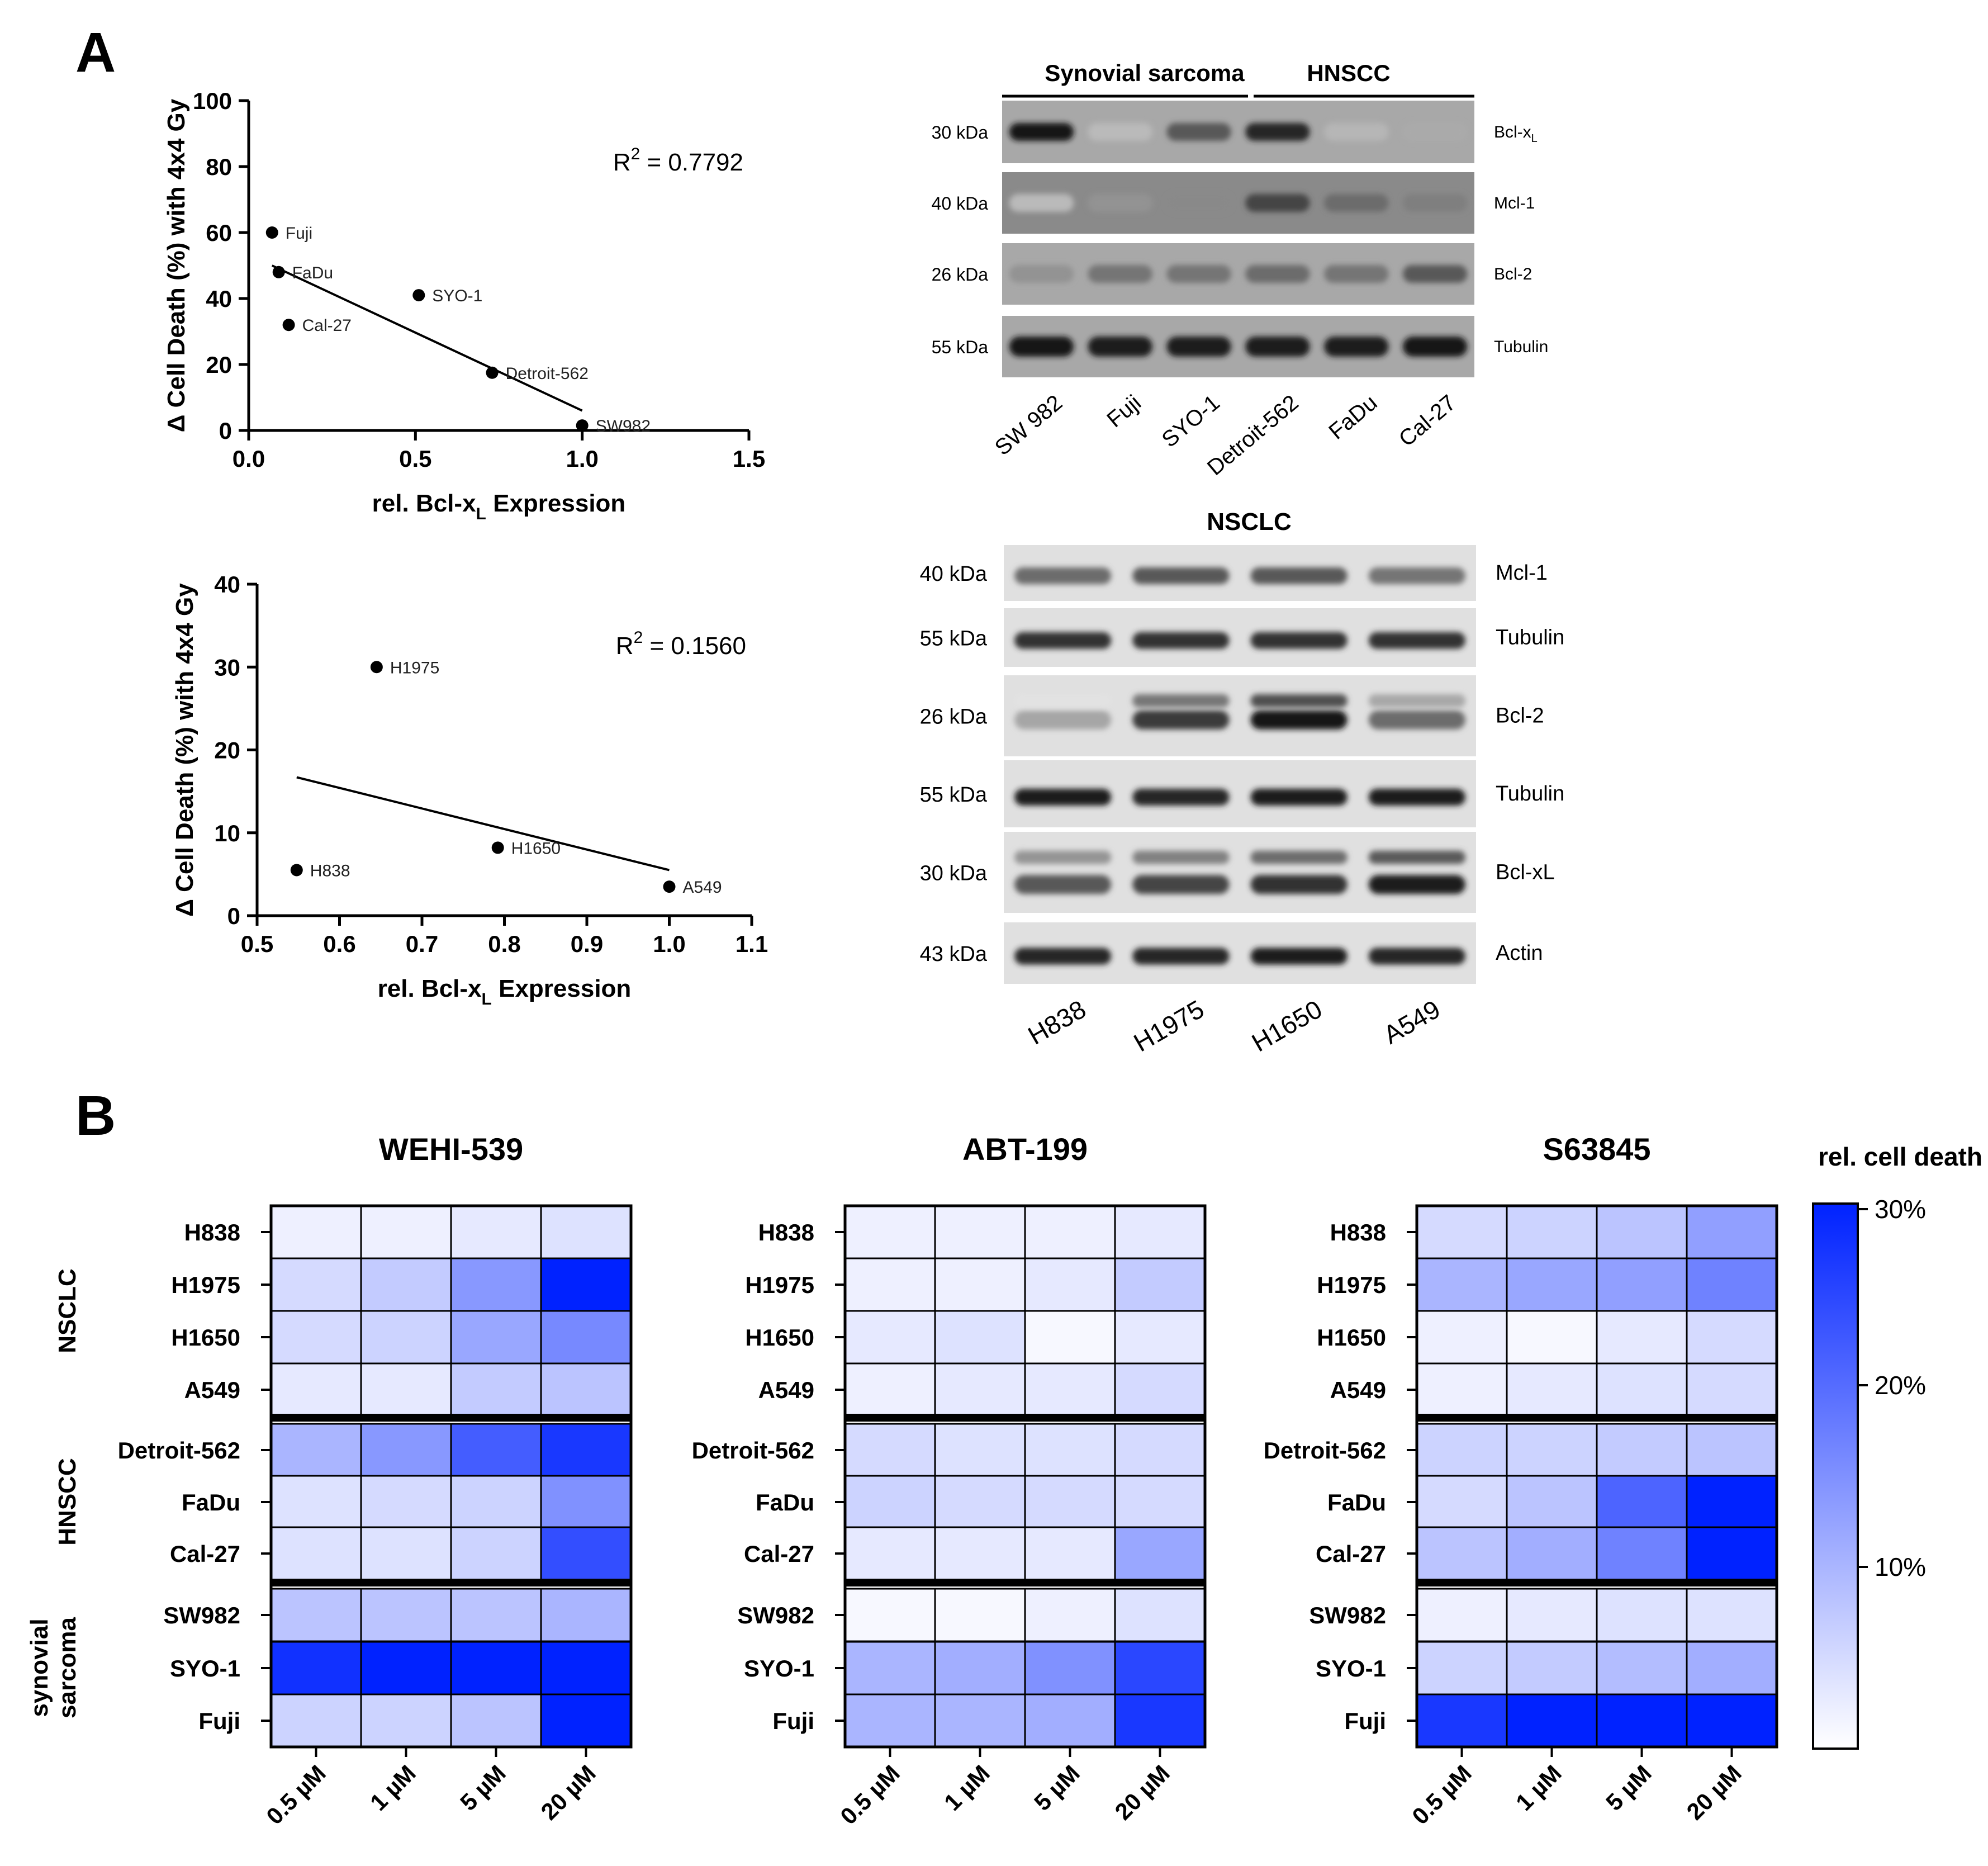 This screenshot has width=1988, height=1866. What do you see at coordinates (954, 873) in the screenshot?
I see `kda-label: 30 kDa` at bounding box center [954, 873].